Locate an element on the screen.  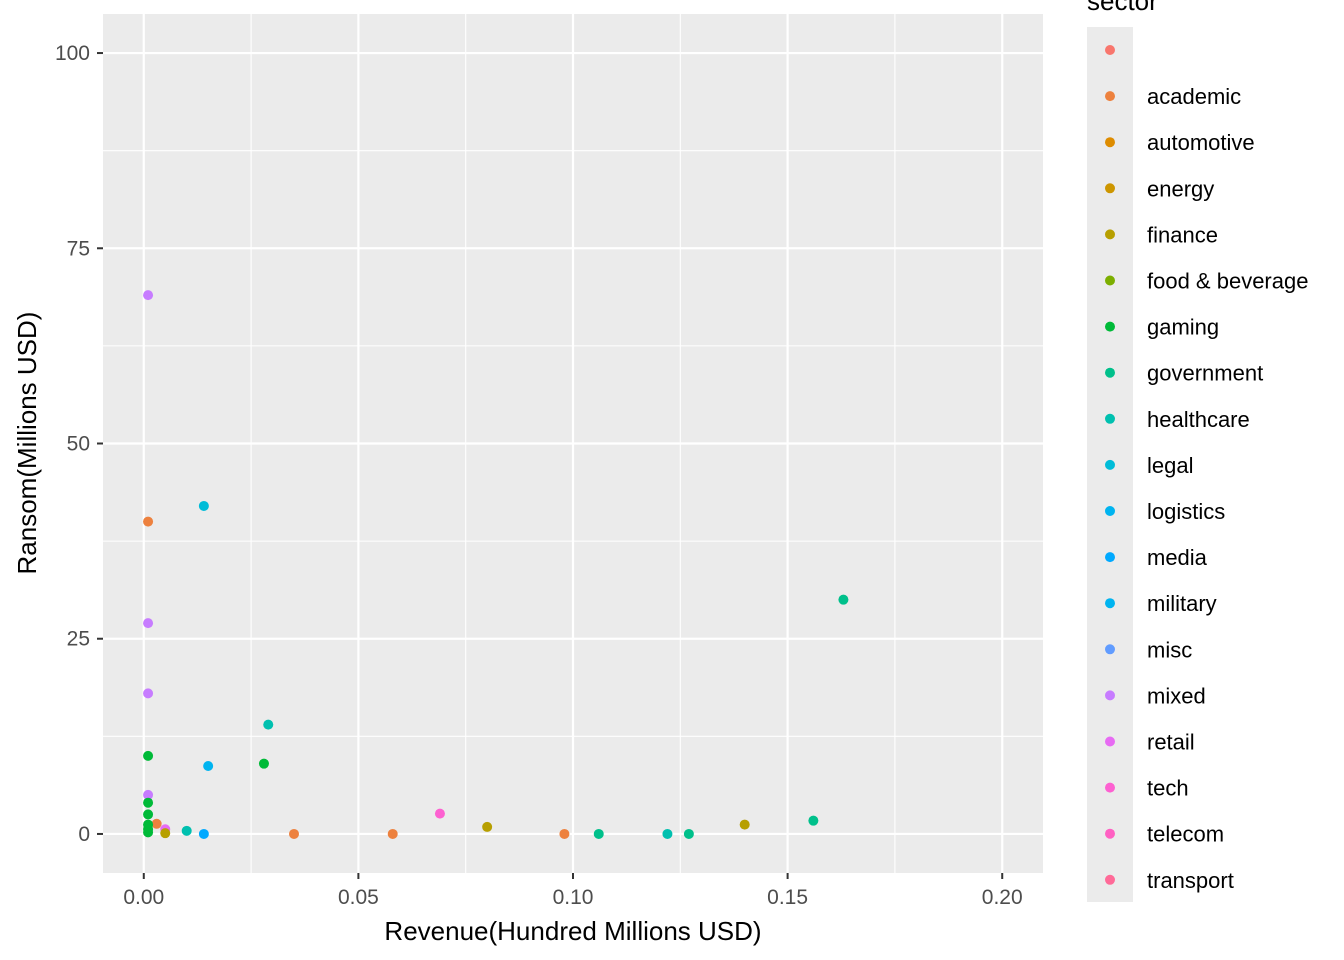
x-tick-label: 0.15 is located at coordinates (787, 897).